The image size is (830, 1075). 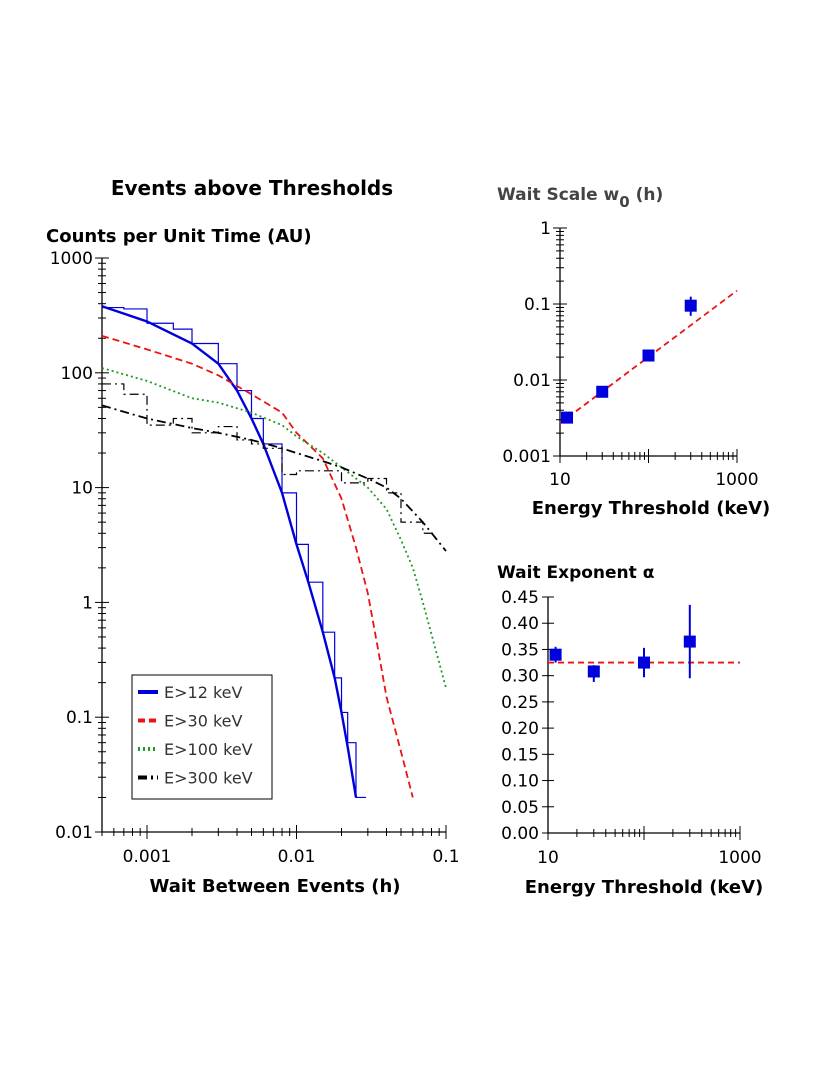 What do you see at coordinates (297, 857) in the screenshot?
I see `events-chart-x-tick-label: 0.01` at bounding box center [297, 857].